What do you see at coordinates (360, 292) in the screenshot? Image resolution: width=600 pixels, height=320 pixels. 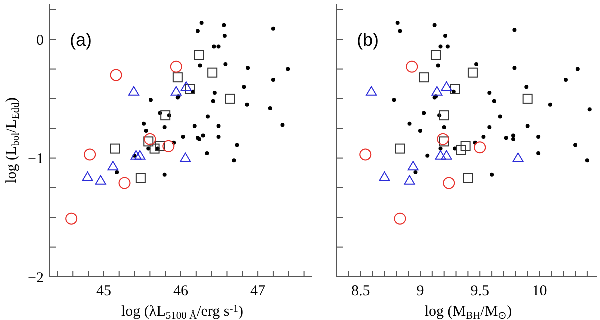 I see `x-tick-label: 8.5` at bounding box center [360, 292].